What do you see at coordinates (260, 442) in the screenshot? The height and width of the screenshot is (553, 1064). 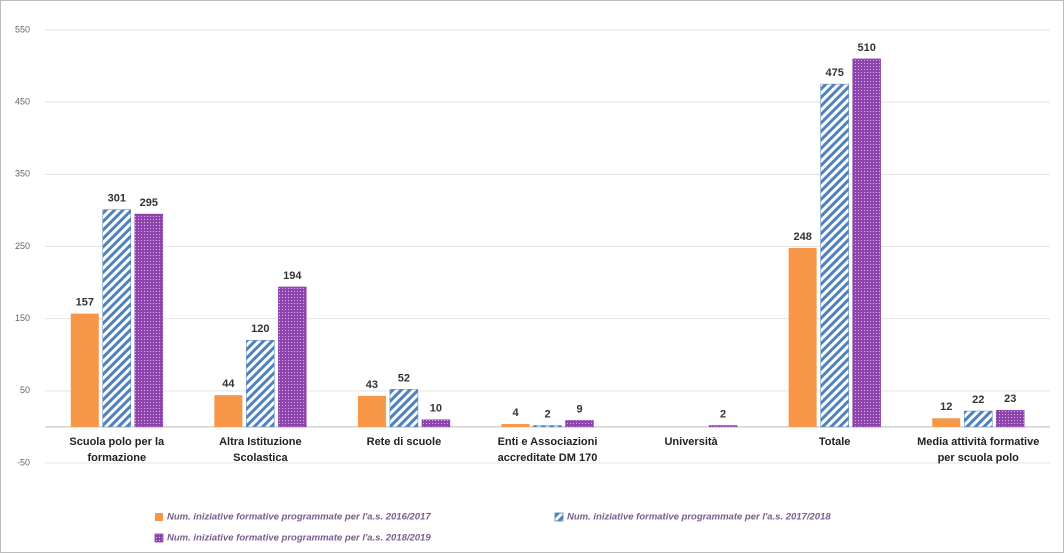 I see `label-line: Altra Istituzione` at bounding box center [260, 442].